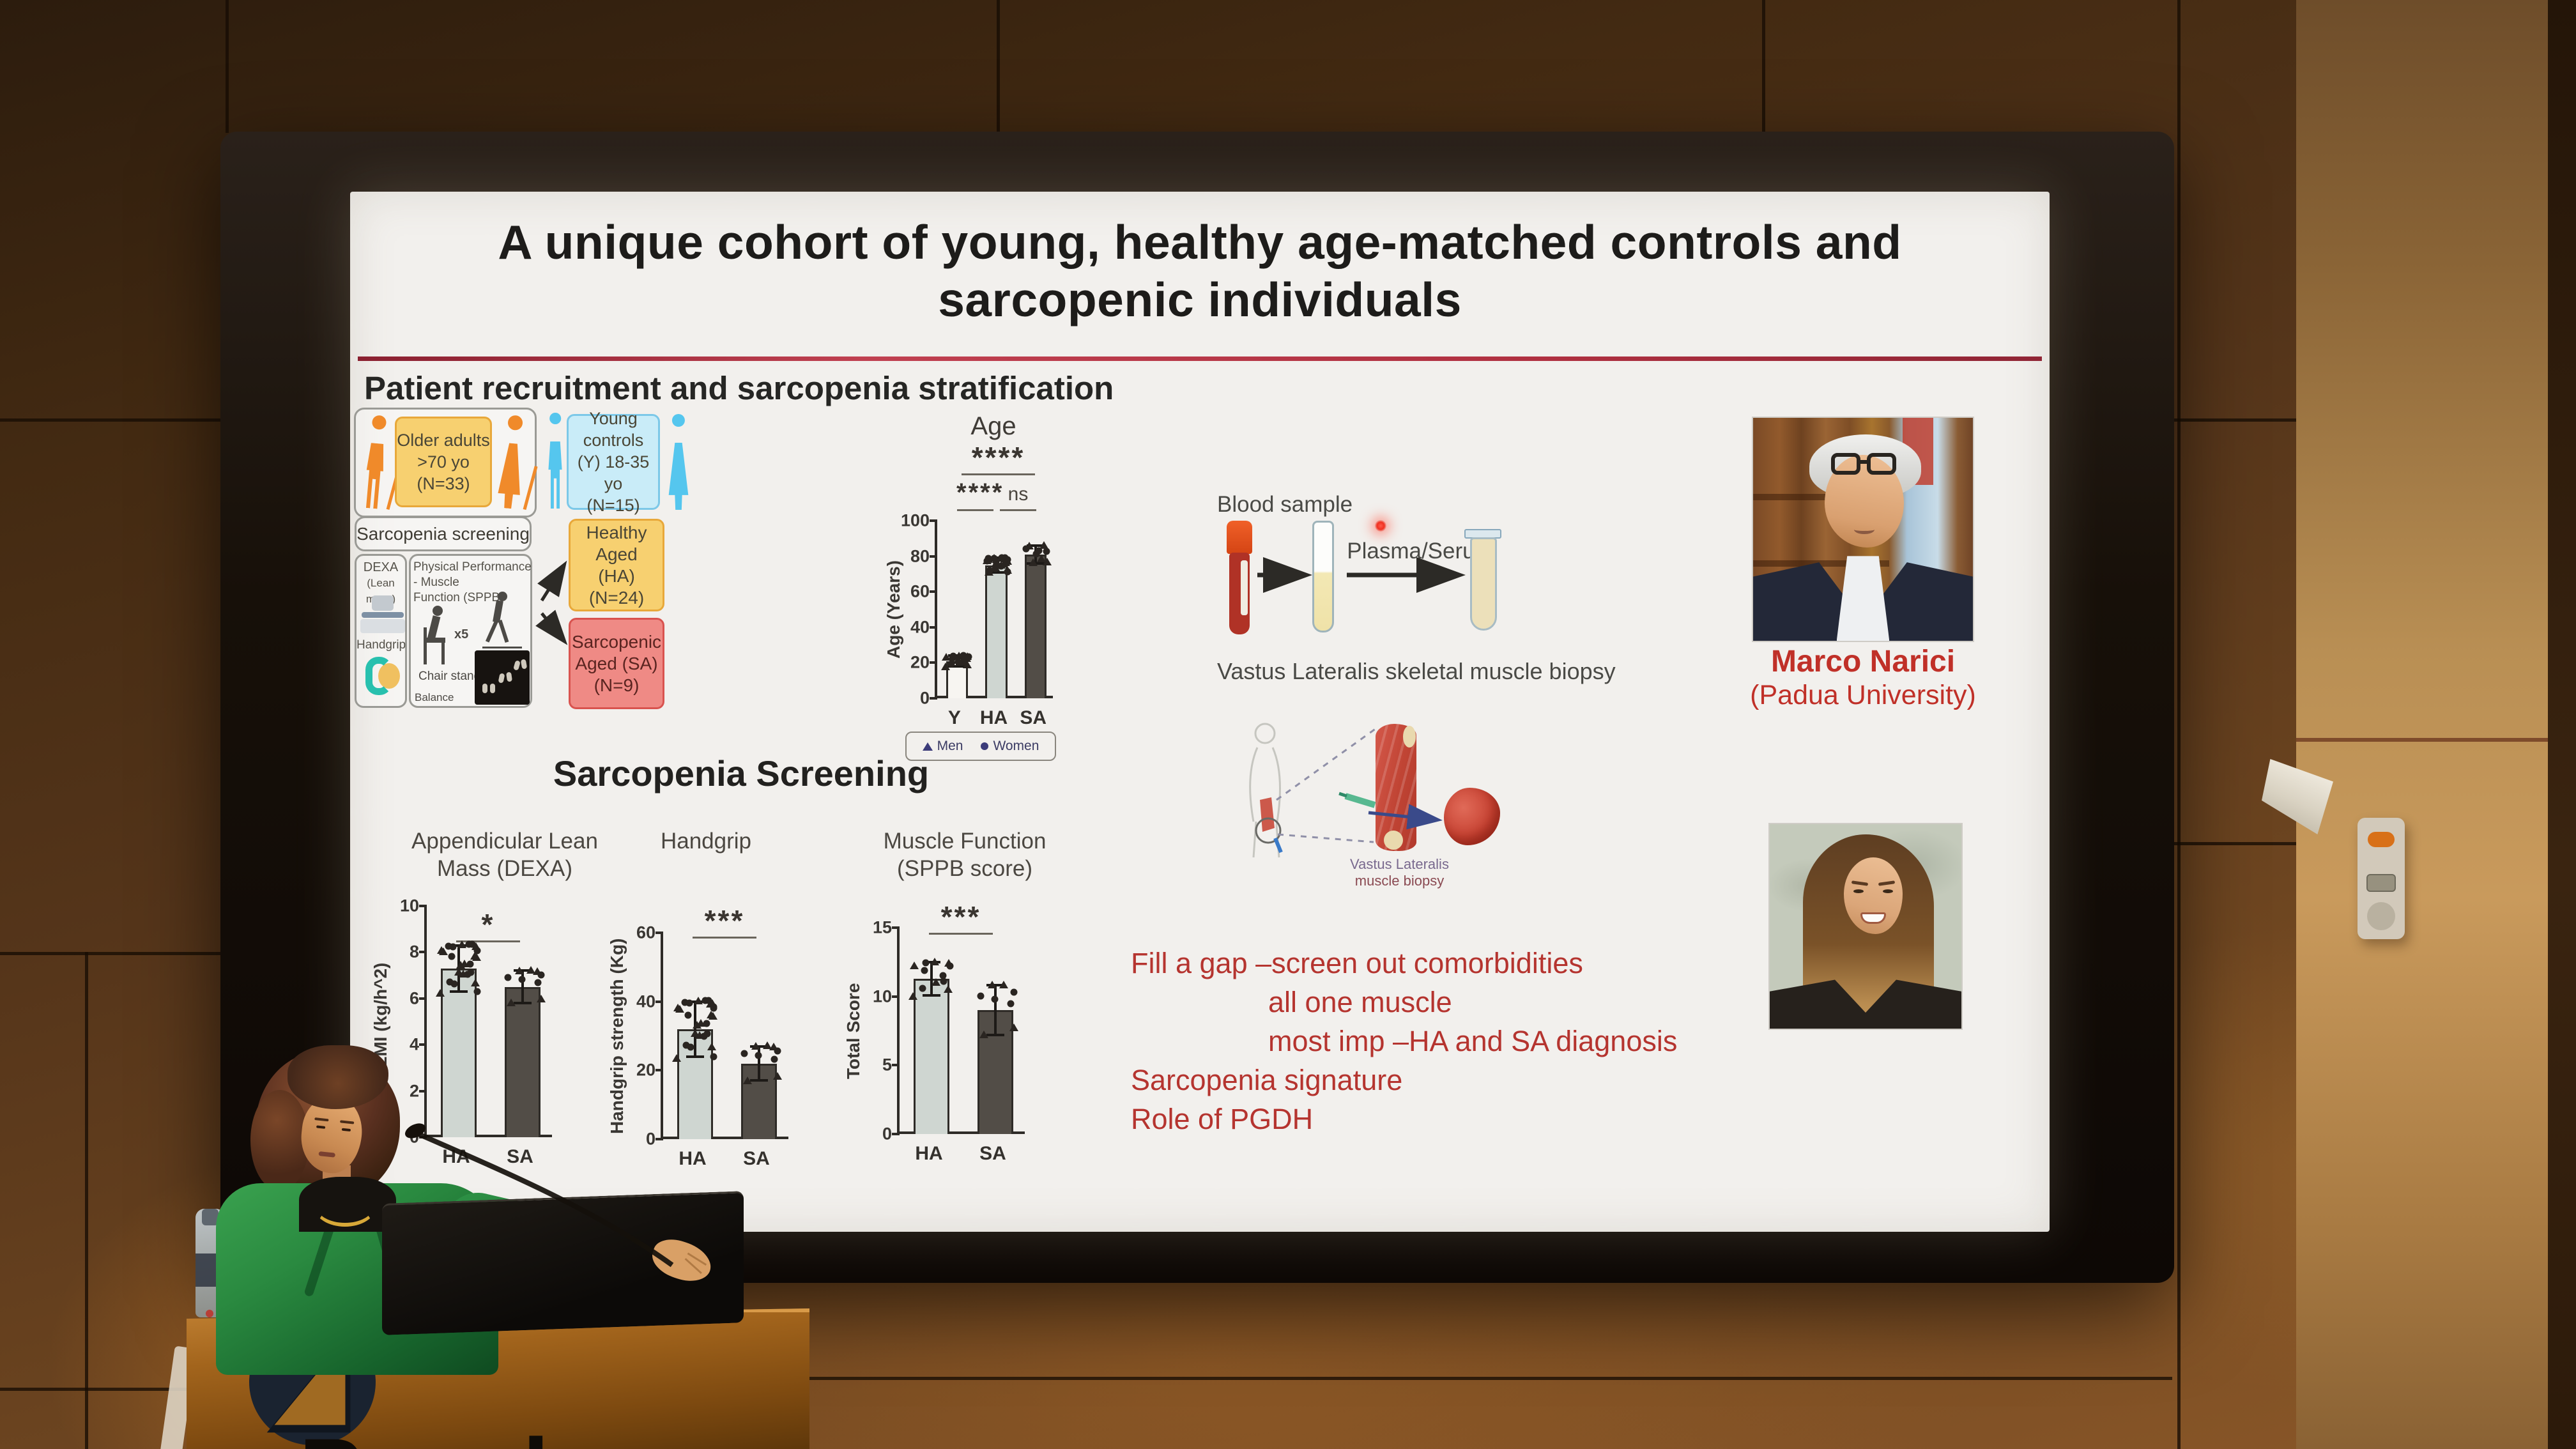 The height and width of the screenshot is (1449, 2576). What do you see at coordinates (964, 855) in the screenshot?
I see `sppb-header: Muscle Function (SPPB score)` at bounding box center [964, 855].